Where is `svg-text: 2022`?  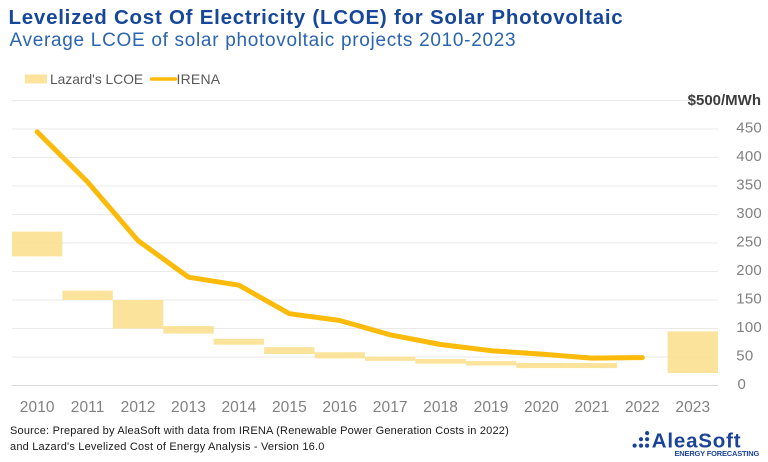
svg-text: 2022 is located at coordinates (642, 407).